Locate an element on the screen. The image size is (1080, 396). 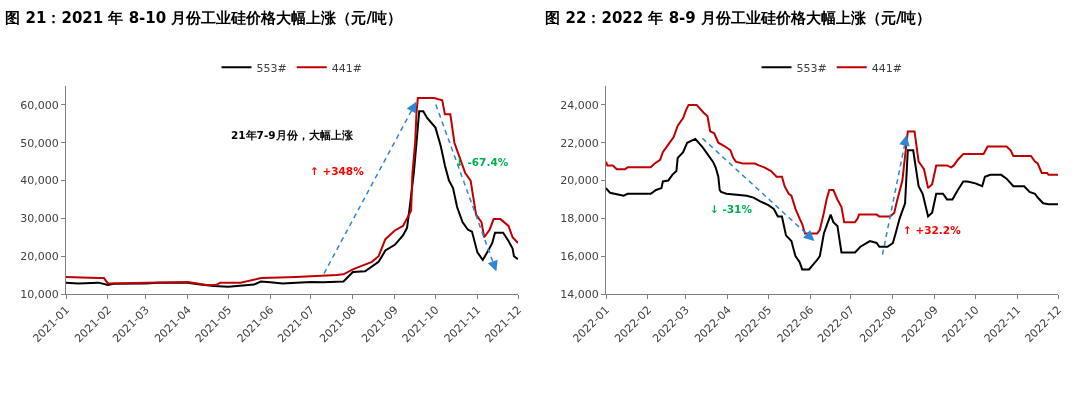
annotation: 21年7-9月份，大幅上涨 is located at coordinates (292, 135).